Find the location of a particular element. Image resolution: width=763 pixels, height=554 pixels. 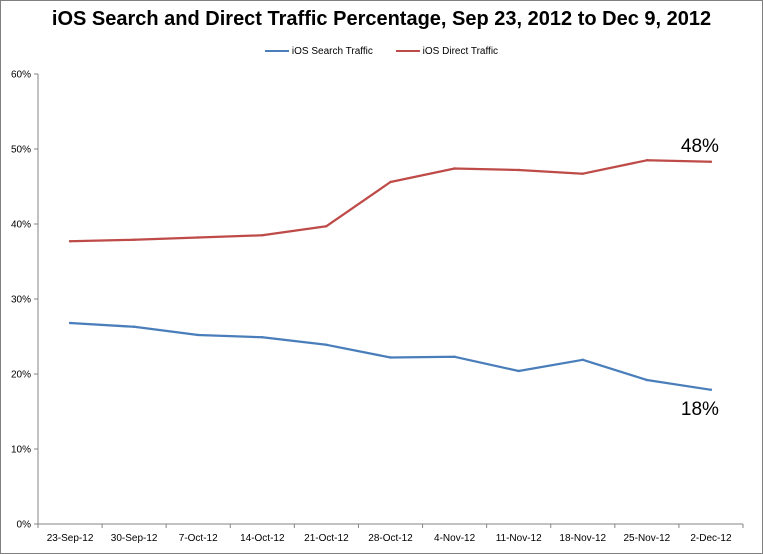

x-tick-label: 25-Nov-12 is located at coordinates (647, 538).